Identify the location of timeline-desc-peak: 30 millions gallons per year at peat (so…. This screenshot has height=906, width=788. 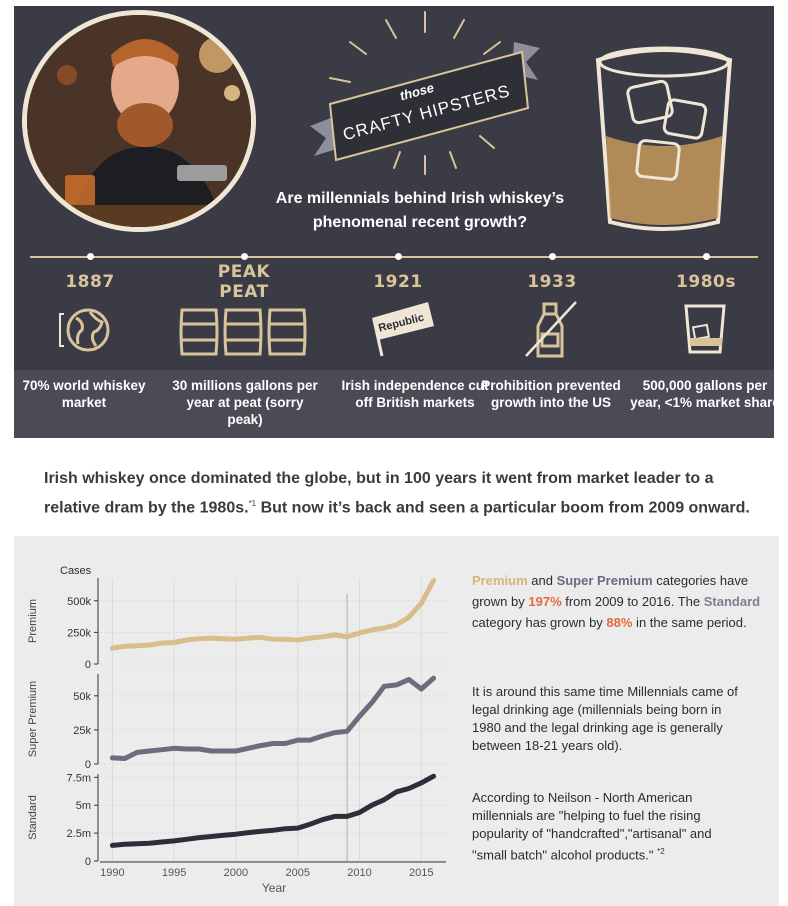
(245, 402).